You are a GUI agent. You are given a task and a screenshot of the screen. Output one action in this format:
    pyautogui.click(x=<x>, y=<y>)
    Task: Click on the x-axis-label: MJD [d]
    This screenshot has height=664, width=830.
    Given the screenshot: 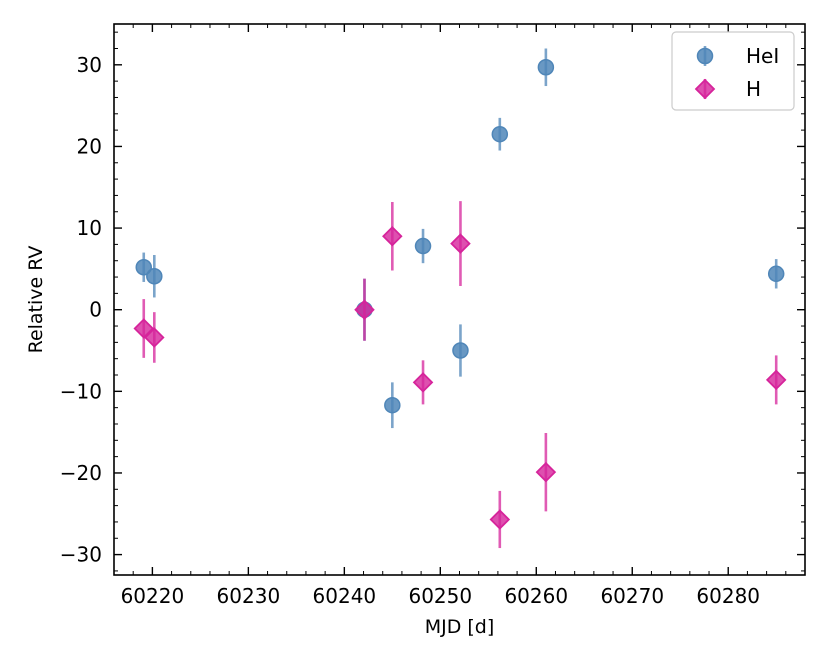 What is the action you would take?
    pyautogui.click(x=460, y=627)
    